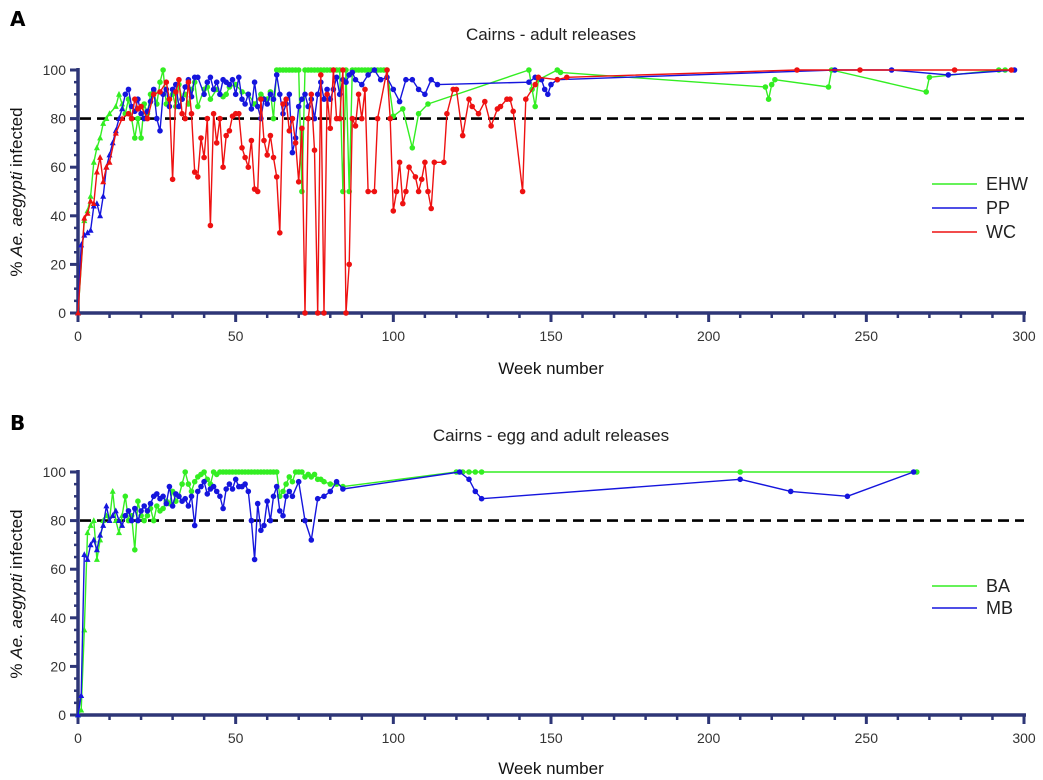 This screenshot has width=1043, height=780. What do you see at coordinates (16, 615) in the screenshot?
I see `y-axis-title-b-species: Ae. aegypti` at bounding box center [16, 615].